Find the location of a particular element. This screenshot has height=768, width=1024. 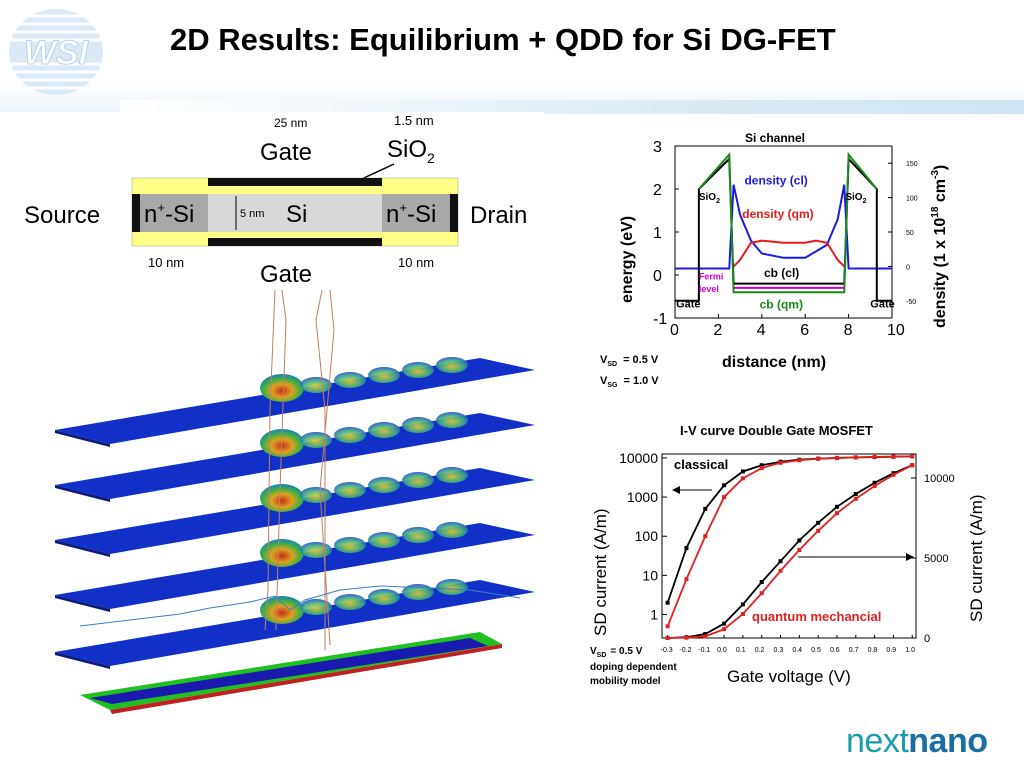

band-ytick-label: 2 is located at coordinates (657, 190).